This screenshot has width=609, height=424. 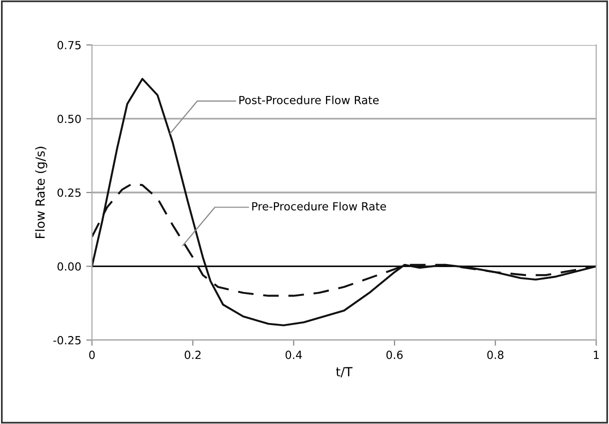 I want to click on y-tick-label: 0.00, so click(x=69, y=266).